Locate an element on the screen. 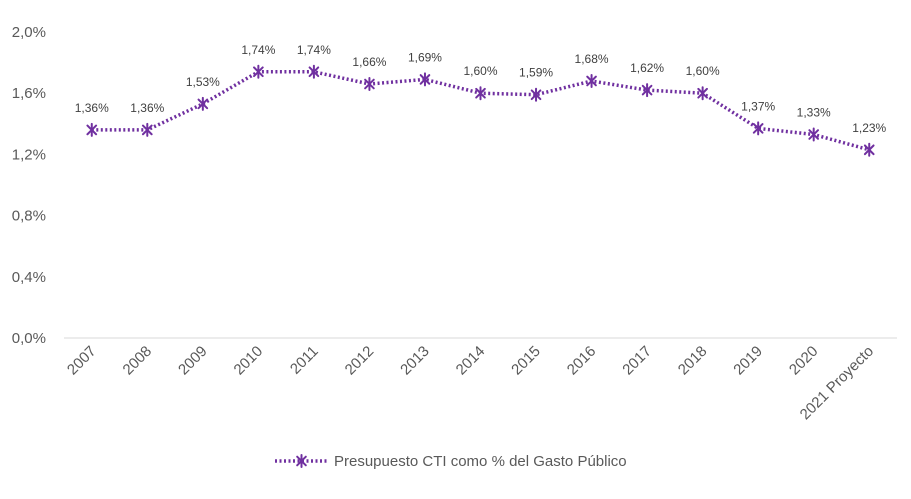 This screenshot has height=499, width=911. data-label: 1,59% is located at coordinates (536, 73).